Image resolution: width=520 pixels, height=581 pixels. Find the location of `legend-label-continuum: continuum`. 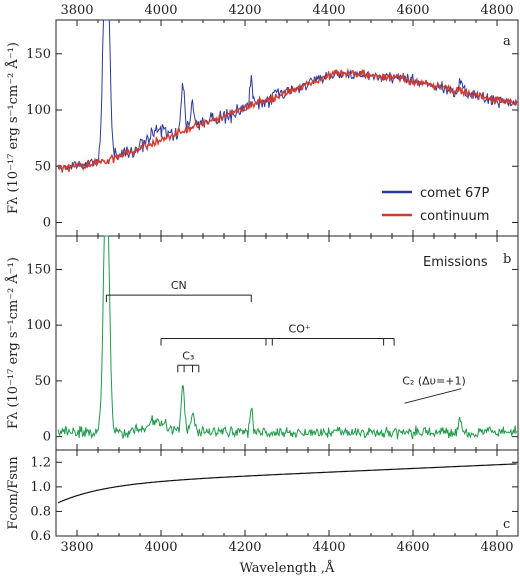

legend-label-continuum: continuum is located at coordinates (454, 216).